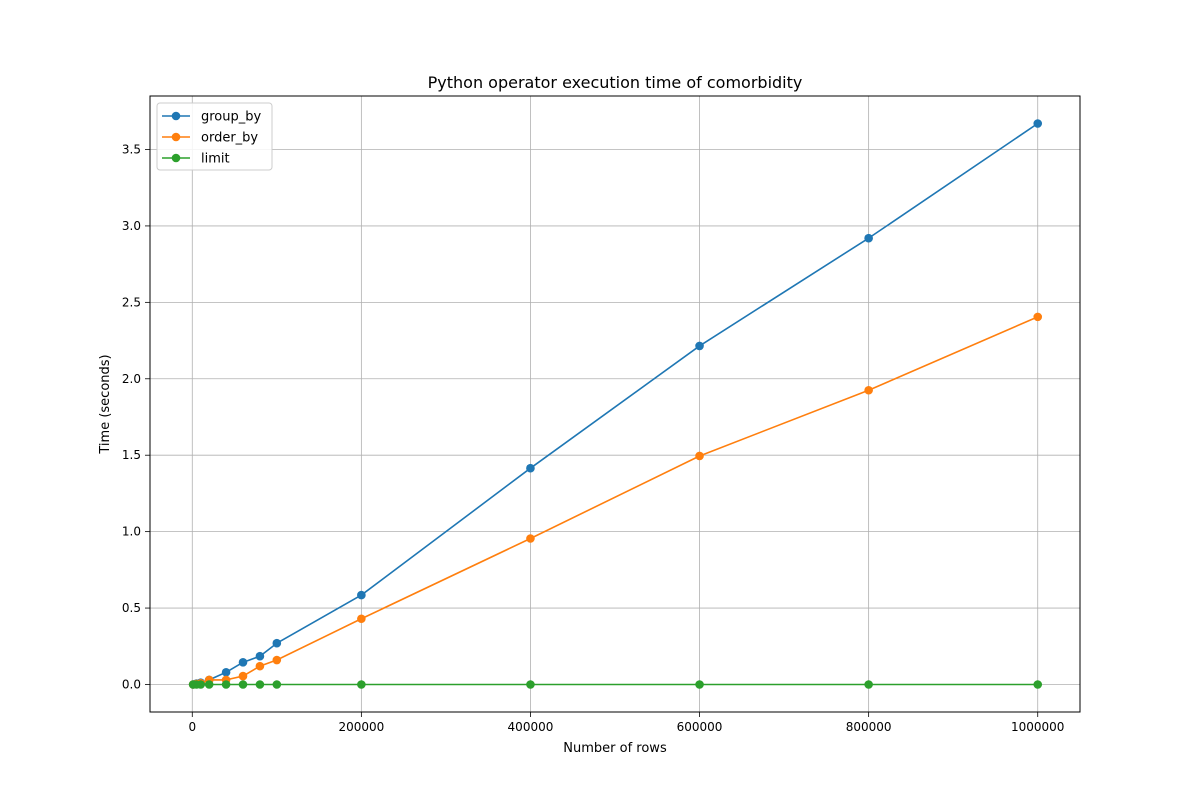 The height and width of the screenshot is (800, 1200). Describe the element at coordinates (615, 684) in the screenshot. I see `series-limit` at that location.